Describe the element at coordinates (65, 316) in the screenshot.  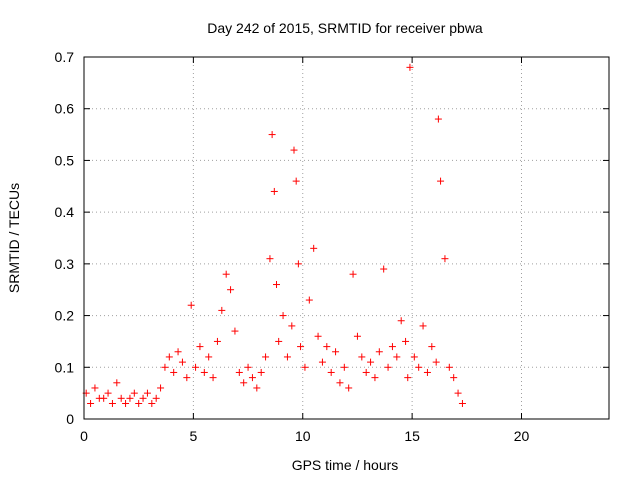
I see `y-tick-label: 0.2` at that location.